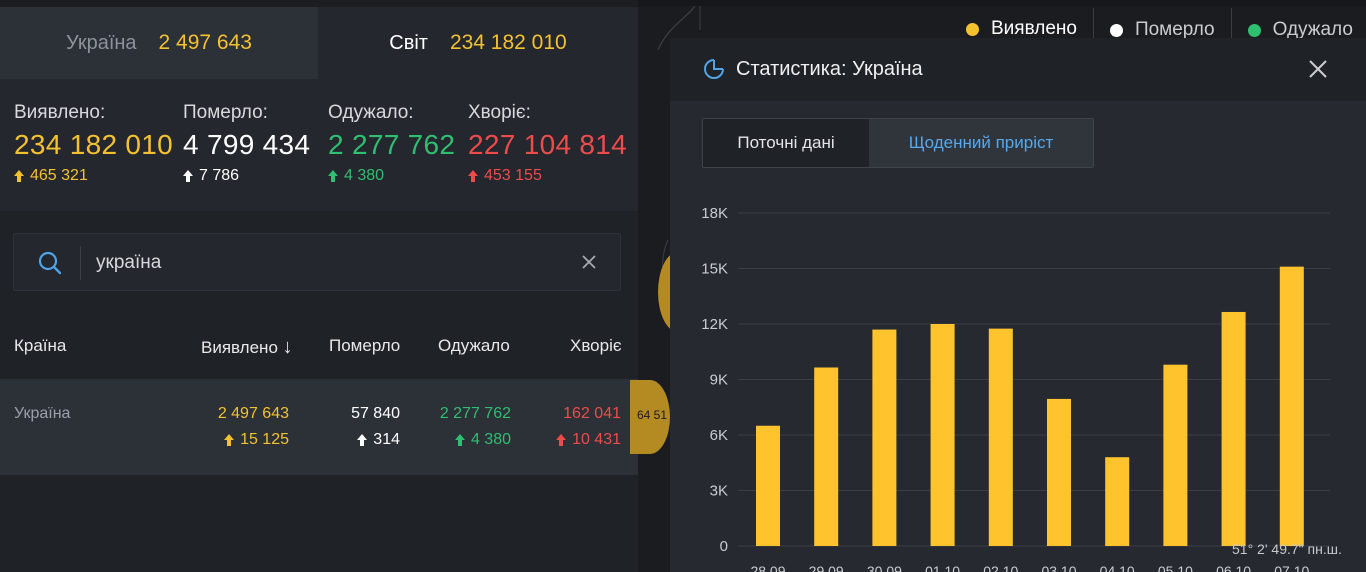 This screenshot has height=572, width=1366. I want to click on total-sick-label: Хворіє:, so click(499, 112).